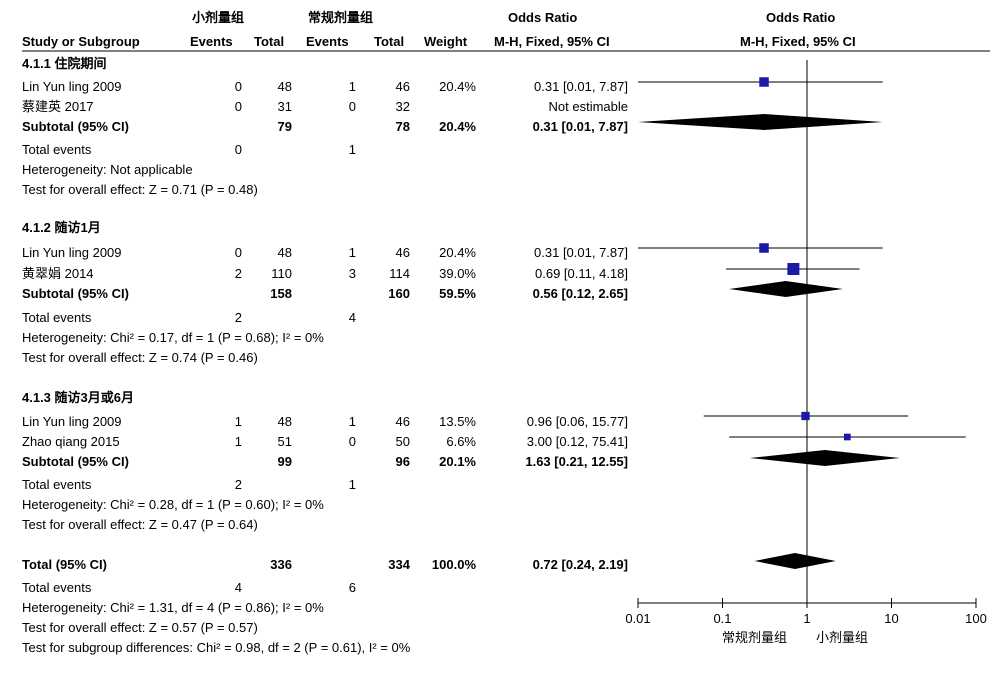 The image size is (1000, 673). Describe the element at coordinates (352, 317) in the screenshot. I see `total-events-ctrl: 4` at that location.